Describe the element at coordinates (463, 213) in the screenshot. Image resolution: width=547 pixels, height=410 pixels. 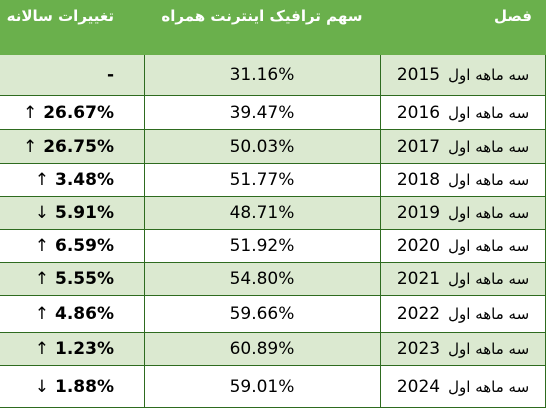
I see `cell-season: سه ماهه اول 2019` at that location.